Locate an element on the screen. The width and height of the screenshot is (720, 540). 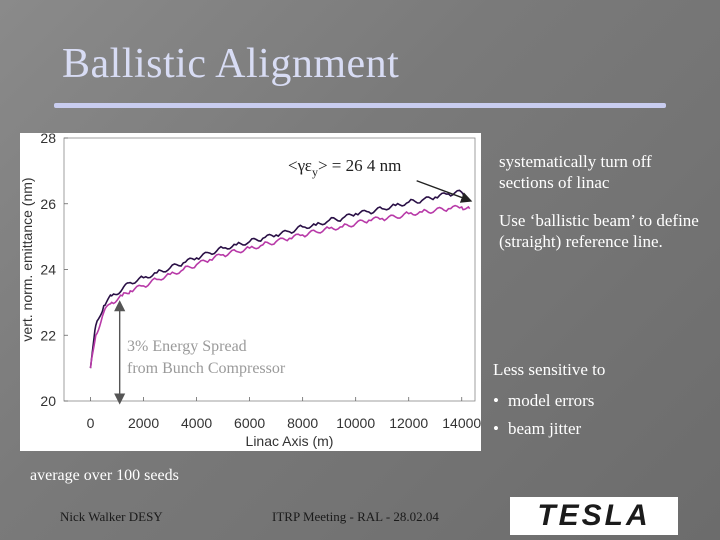
slide-title: Ballistic Alignment is located at coordinates (231, 64).